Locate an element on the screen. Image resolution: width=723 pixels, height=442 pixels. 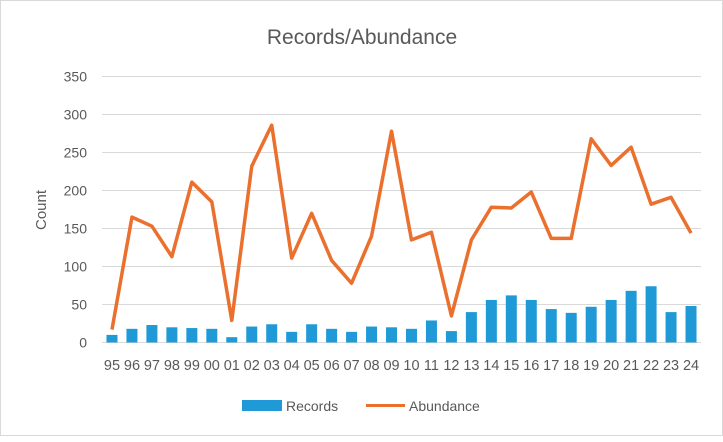
legend-records-label: Records is located at coordinates (312, 406).